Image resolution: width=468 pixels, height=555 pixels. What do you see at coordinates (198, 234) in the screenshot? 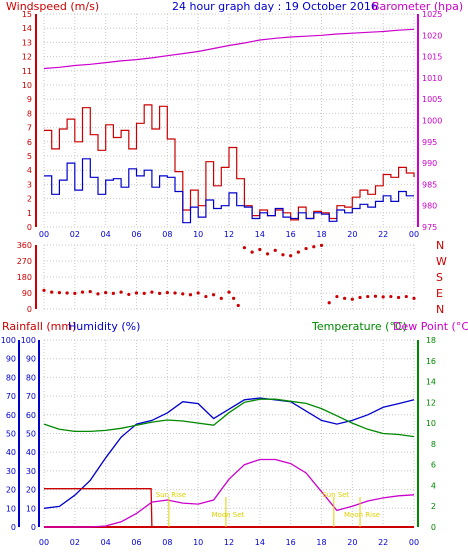
I see `x-tick-label: 10` at bounding box center [198, 234].